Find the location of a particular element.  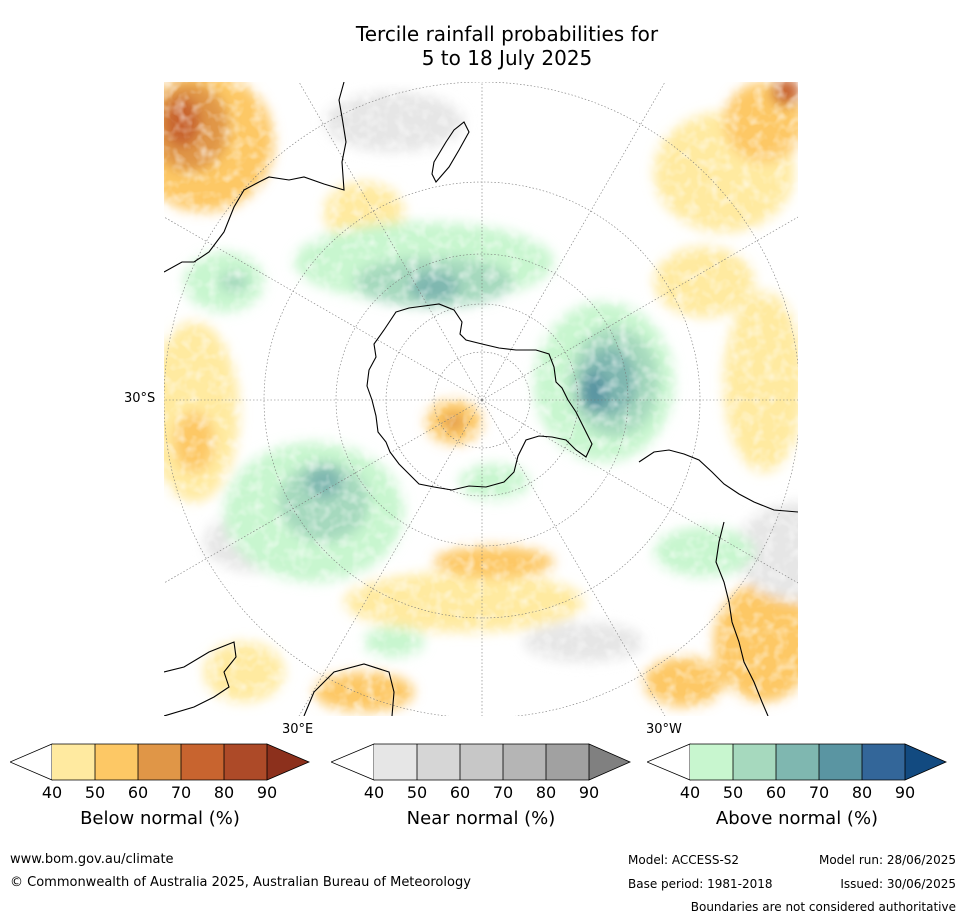

colorbar-below-swatches is located at coordinates (159, 762).